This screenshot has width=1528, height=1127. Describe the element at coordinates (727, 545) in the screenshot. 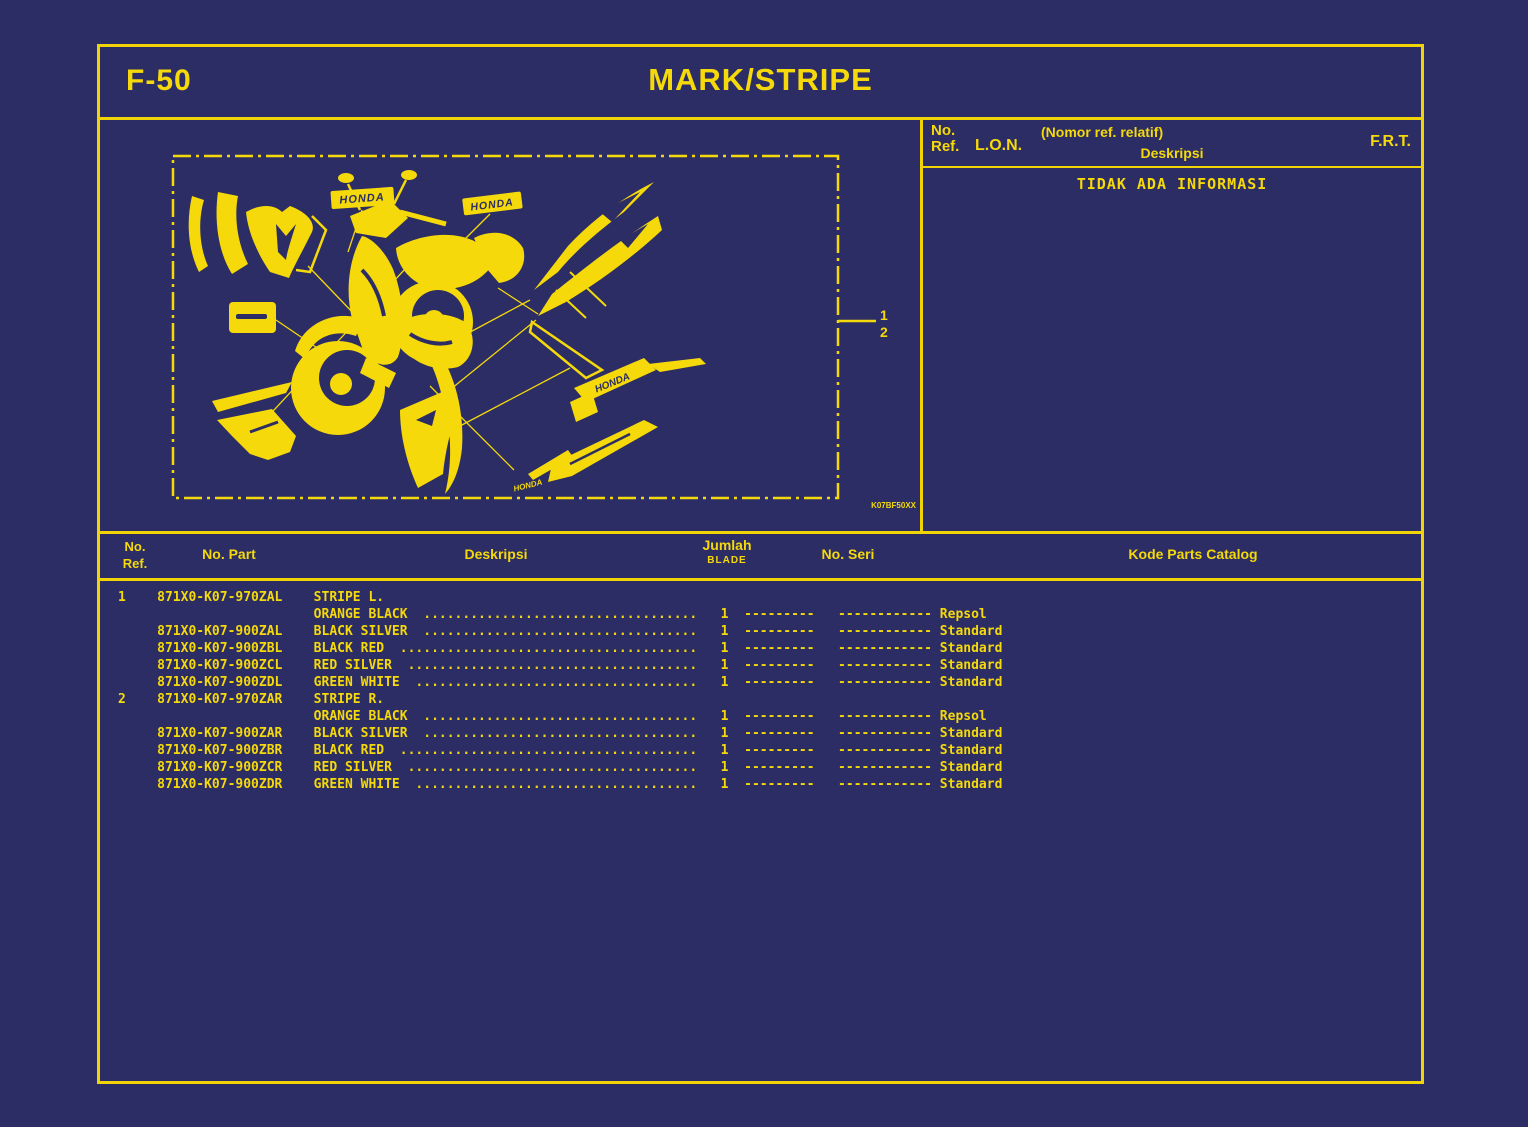

I see `jumlah-label: Jumlah` at that location.